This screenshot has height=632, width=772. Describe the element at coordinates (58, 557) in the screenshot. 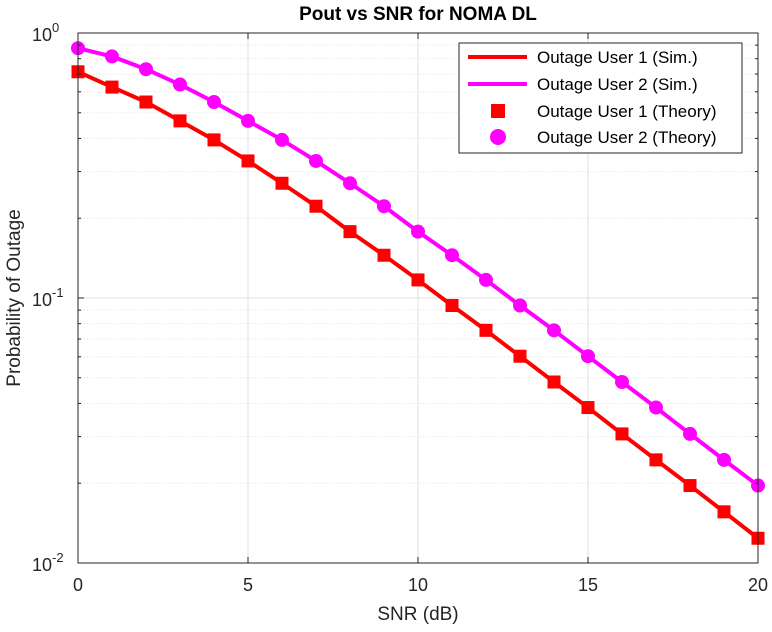

I see `y-tick-label-exponent: -2` at that location.